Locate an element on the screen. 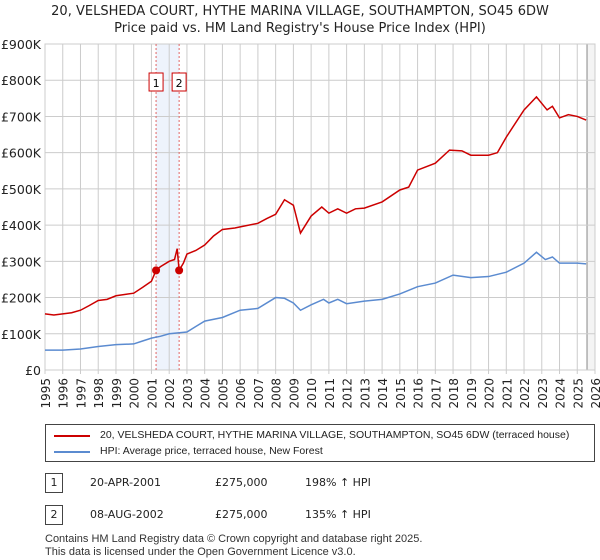 The image size is (600, 560). x-tick-label: 2010 is located at coordinates (312, 393).